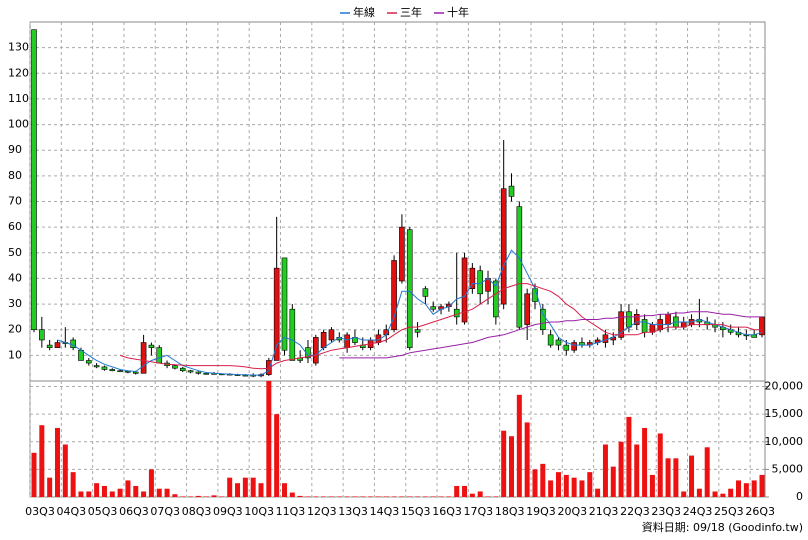  What do you see at coordinates (15, 149) in the screenshot?
I see `y-tick-label: 90` at bounding box center [15, 149].